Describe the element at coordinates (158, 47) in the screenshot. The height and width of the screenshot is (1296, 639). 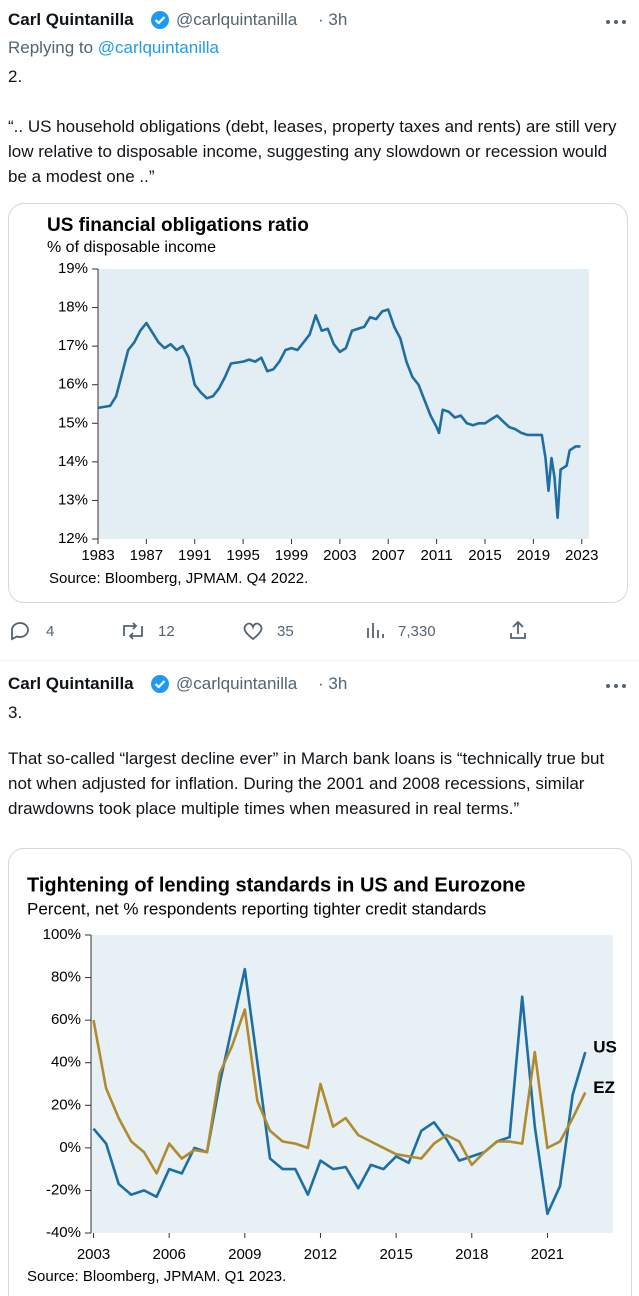
I see `reply-handle: @carlquintanilla` at that location.